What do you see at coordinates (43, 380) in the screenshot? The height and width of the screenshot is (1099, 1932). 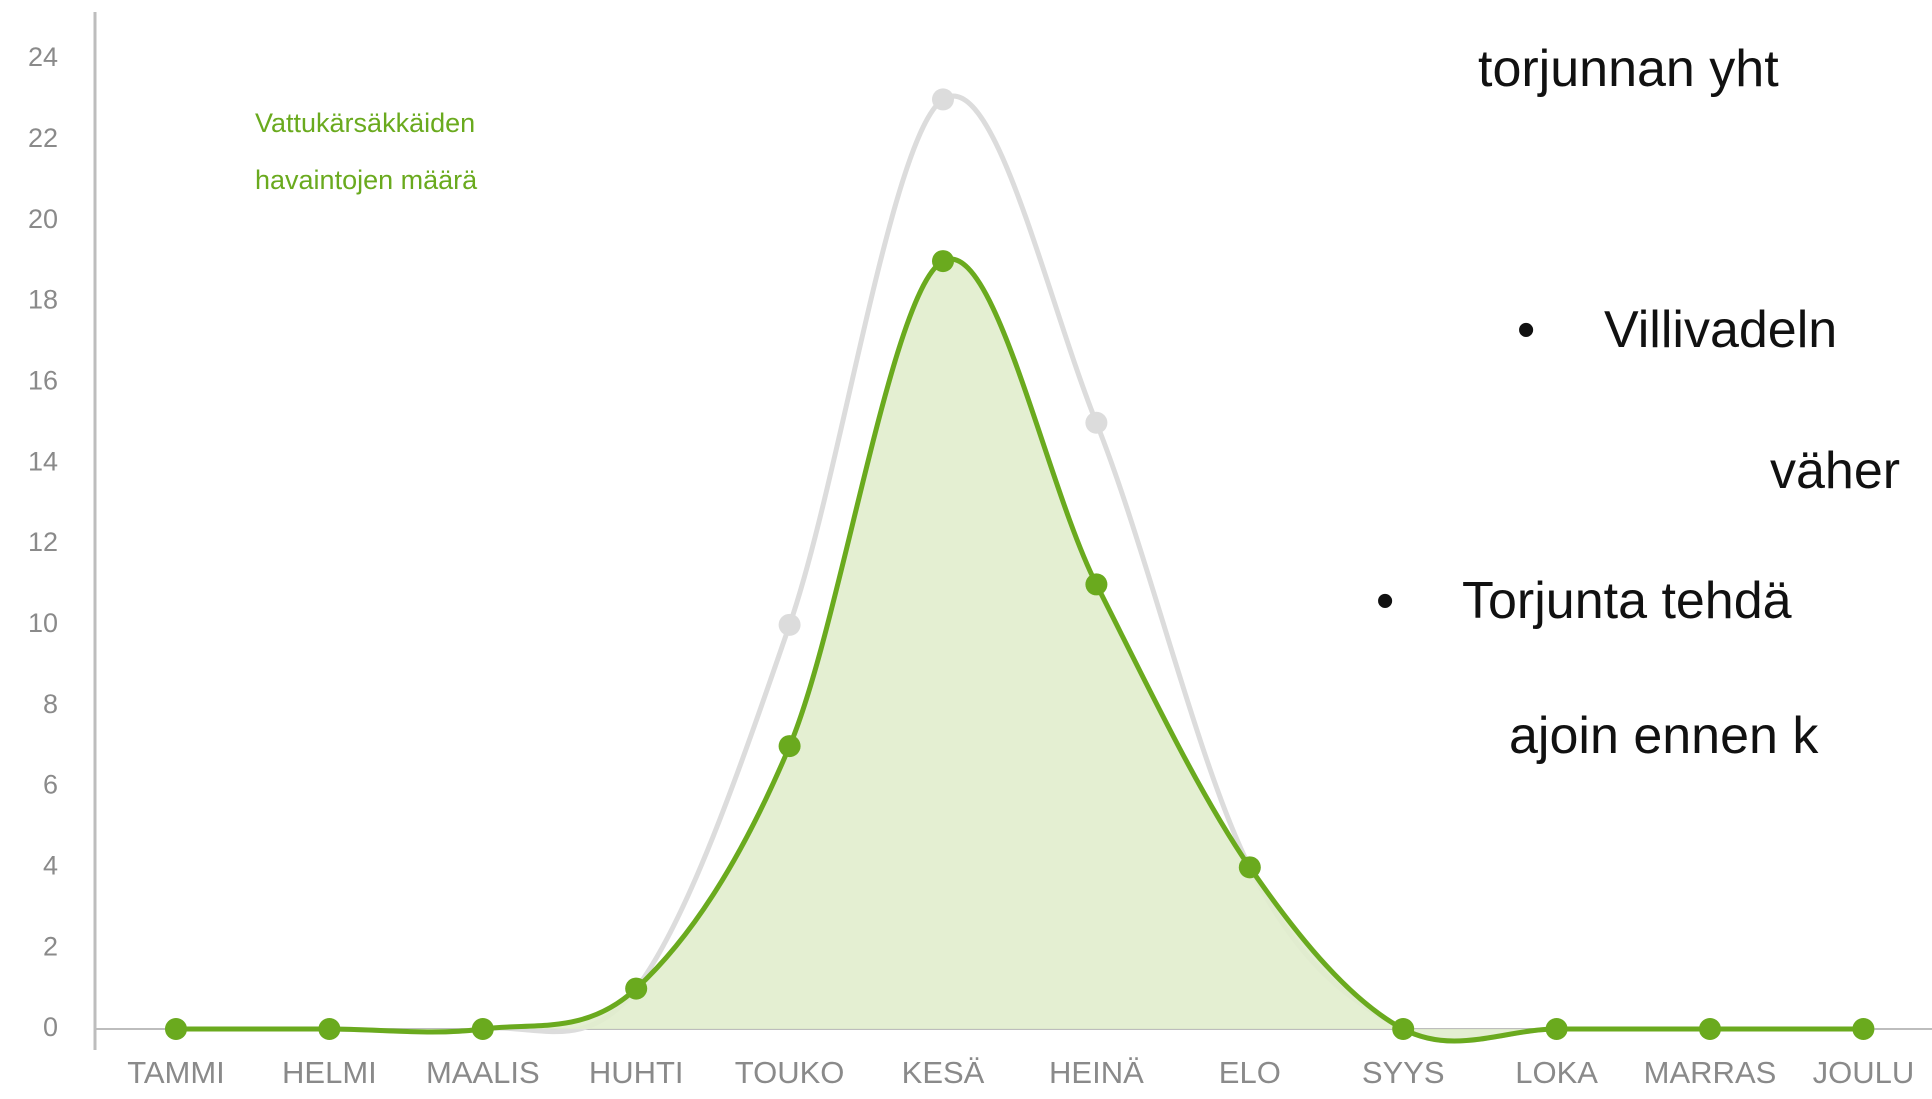 I see `y-tick-label: 16` at bounding box center [43, 380].